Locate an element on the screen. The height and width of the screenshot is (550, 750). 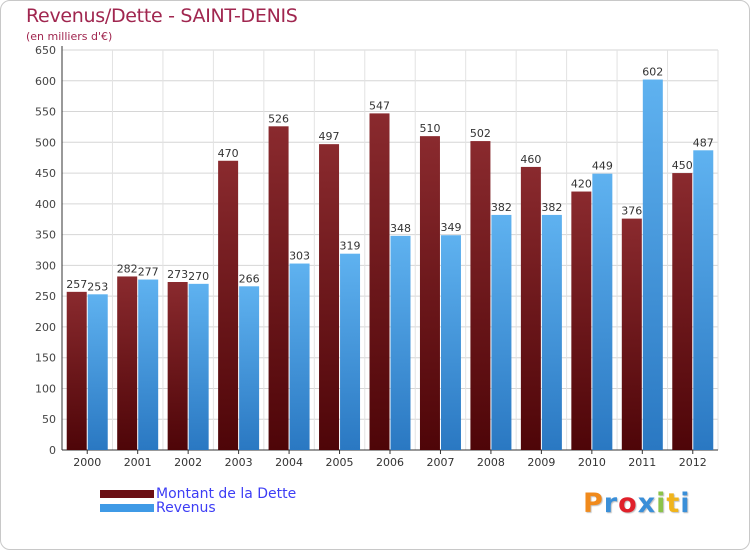
x-tick-label: 2001 is located at coordinates (138, 462).